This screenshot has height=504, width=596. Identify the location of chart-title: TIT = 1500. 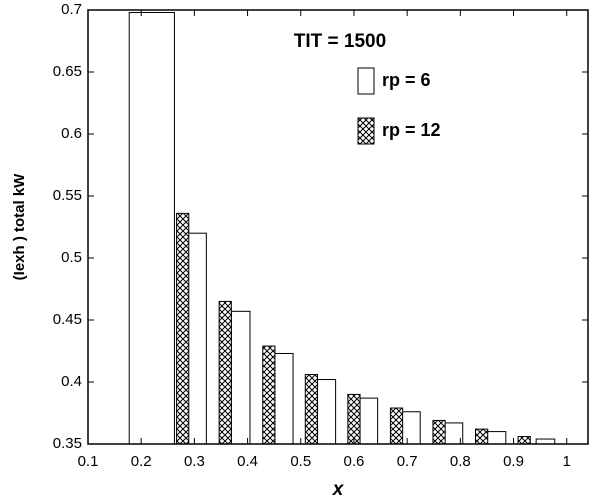
(340, 41).